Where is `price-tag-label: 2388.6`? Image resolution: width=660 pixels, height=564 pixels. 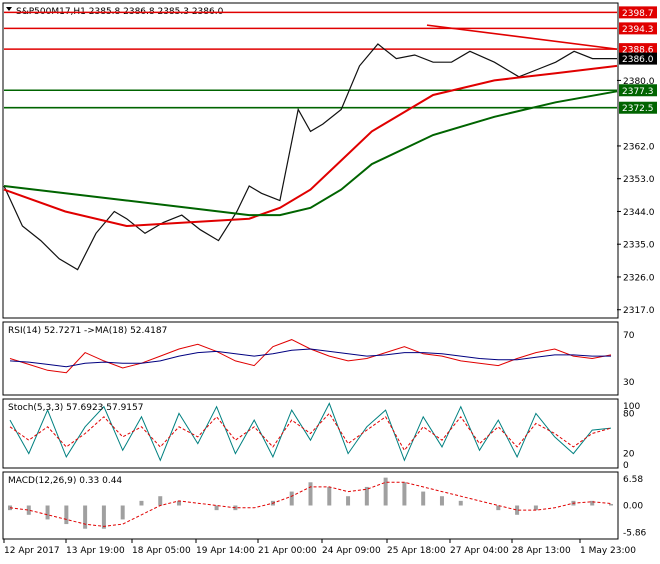
price-tag-label: 2388.6 is located at coordinates (638, 51).